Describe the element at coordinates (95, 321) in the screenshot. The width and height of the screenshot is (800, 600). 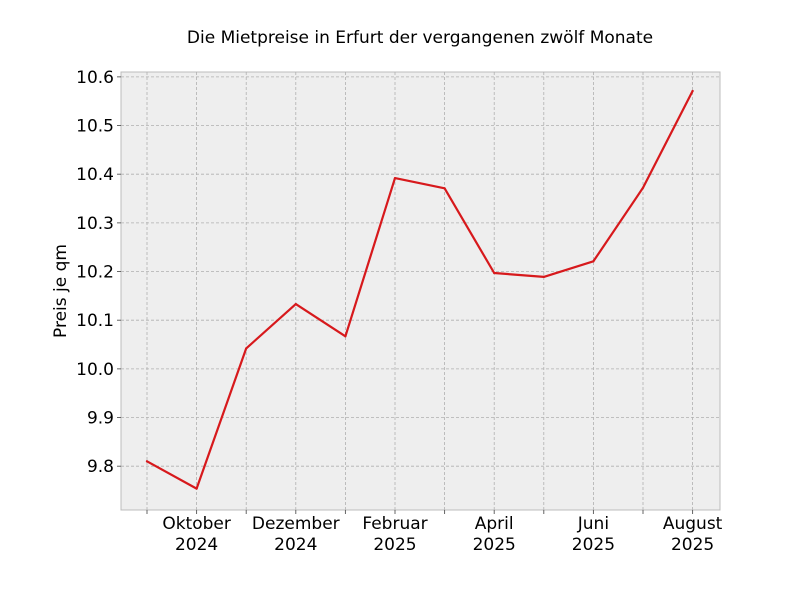
I see `y-tick-label: 10.1` at that location.